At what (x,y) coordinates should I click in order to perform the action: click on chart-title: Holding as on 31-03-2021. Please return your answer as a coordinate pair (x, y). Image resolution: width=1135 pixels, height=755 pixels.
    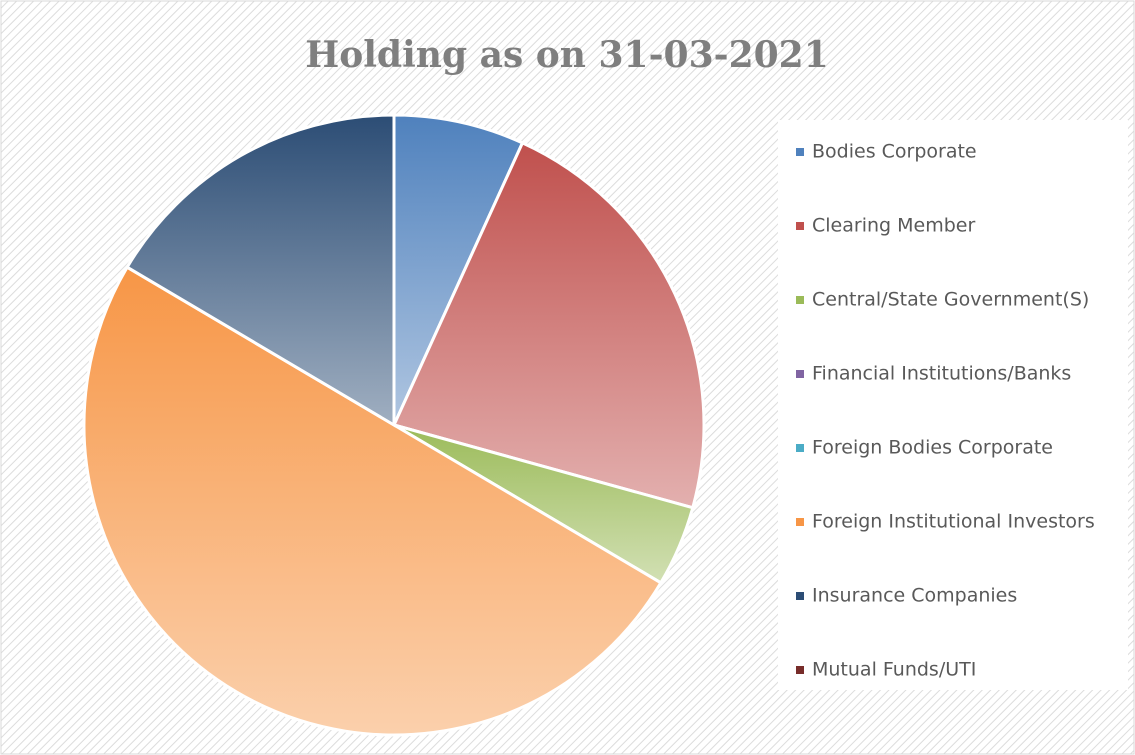
    Looking at the image, I should click on (567, 55).